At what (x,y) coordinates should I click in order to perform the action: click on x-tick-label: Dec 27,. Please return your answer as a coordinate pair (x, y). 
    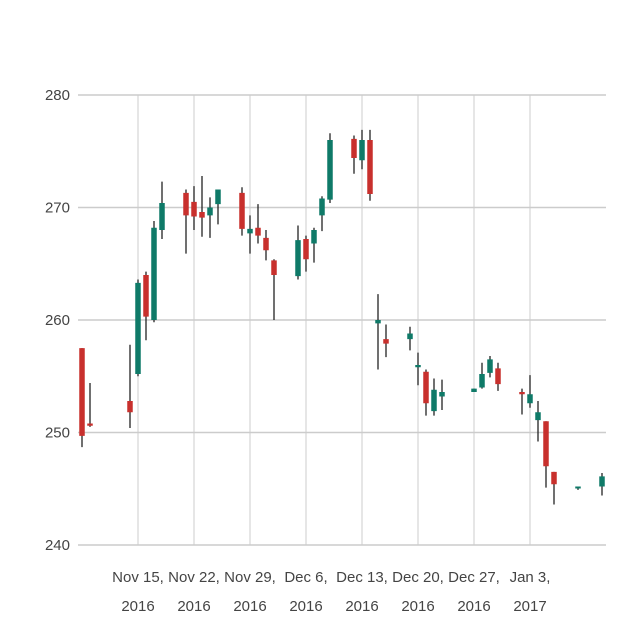
    Looking at the image, I should click on (474, 577).